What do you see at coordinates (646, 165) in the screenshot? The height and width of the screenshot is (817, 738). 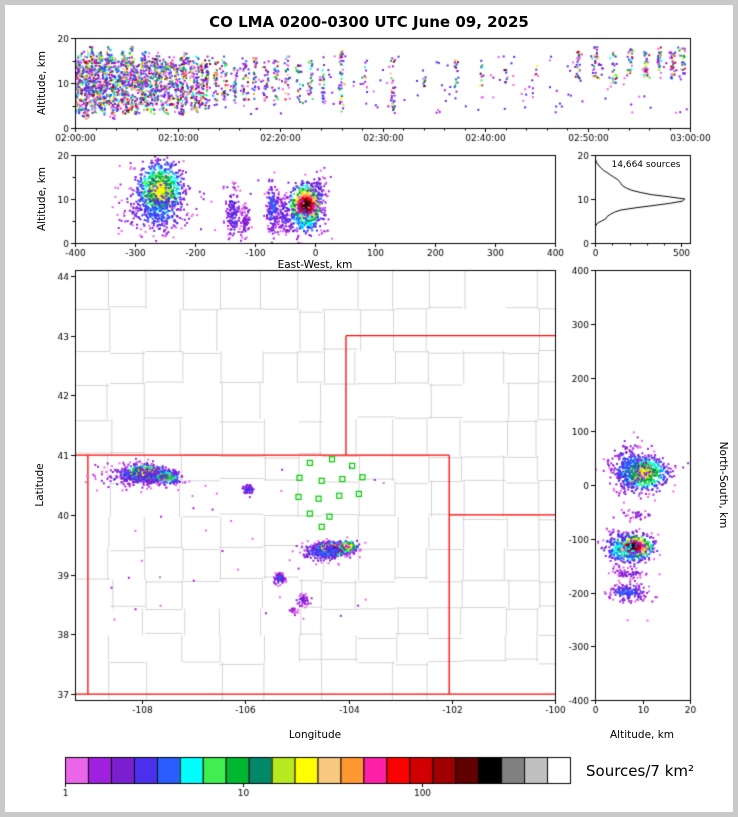 I see `source-count-annotation: 14,664 sources` at bounding box center [646, 165].